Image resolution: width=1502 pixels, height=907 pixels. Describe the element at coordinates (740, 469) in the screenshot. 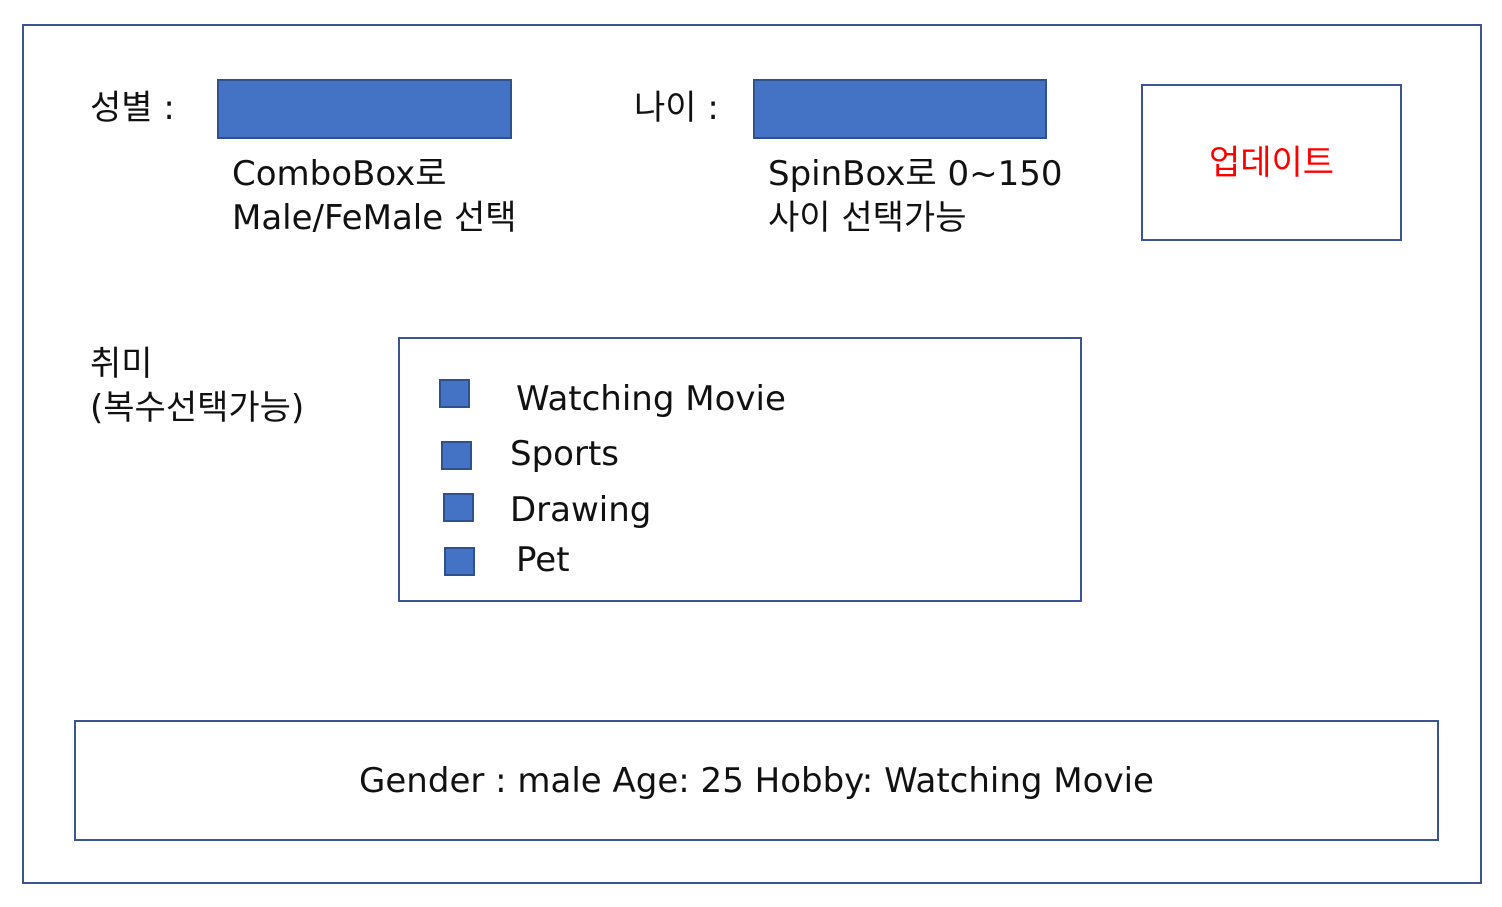

I see `hobby-checkbox-group: Watching Movie Sports Drawing Pet` at that location.